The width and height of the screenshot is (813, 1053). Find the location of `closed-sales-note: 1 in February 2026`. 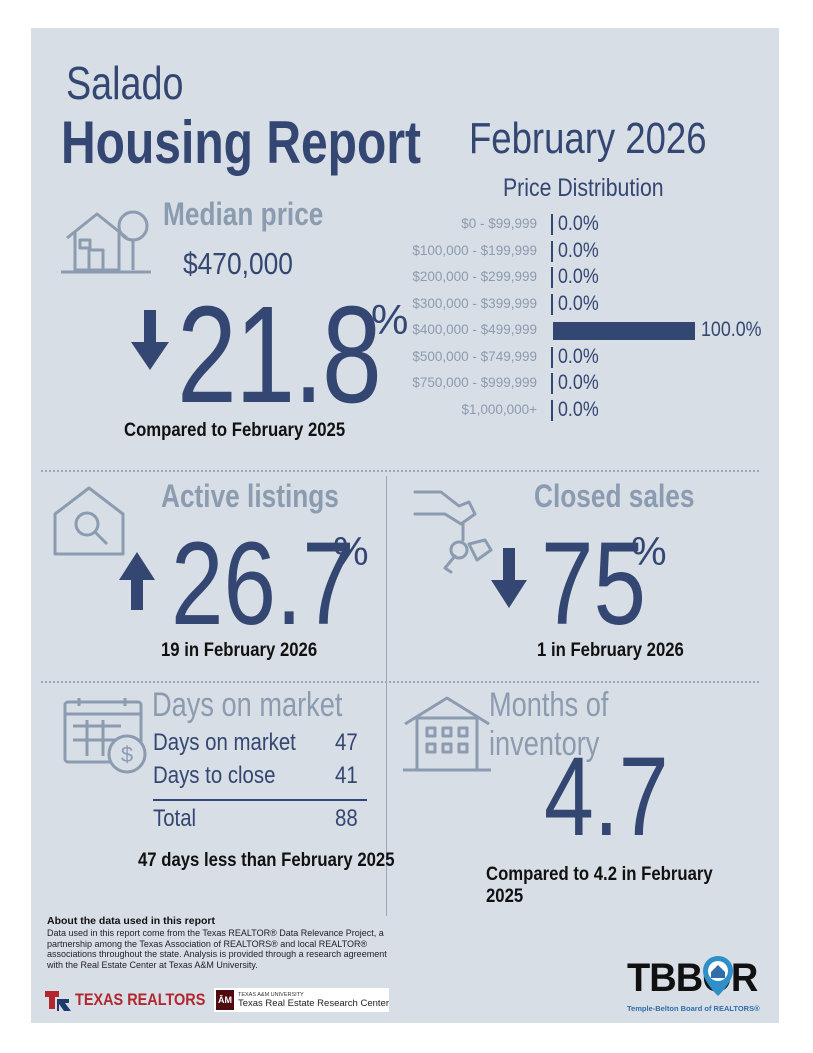

closed-sales-note: 1 in February 2026 is located at coordinates (610, 650).